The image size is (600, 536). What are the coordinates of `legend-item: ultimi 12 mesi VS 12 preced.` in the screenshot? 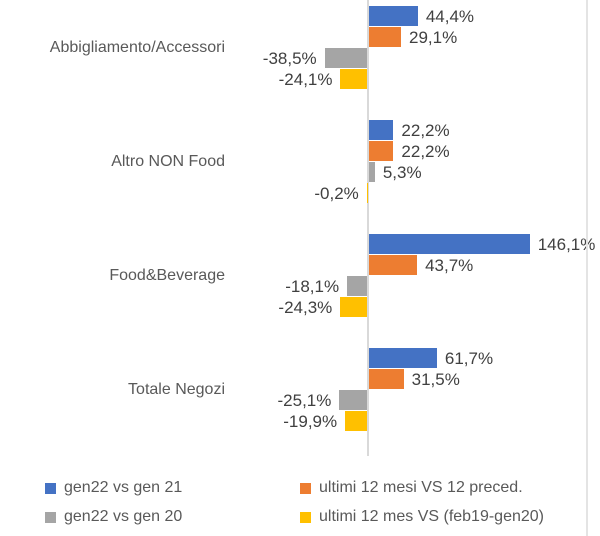 It's located at (422, 488).